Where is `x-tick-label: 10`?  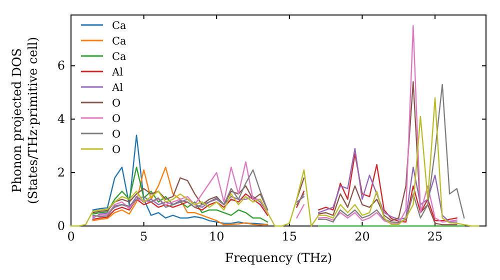 x-tick-label: 10 is located at coordinates (216, 237).